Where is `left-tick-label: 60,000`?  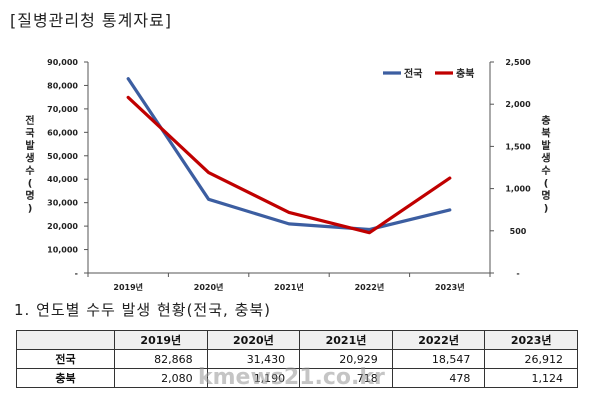 left-tick-label: 60,000 is located at coordinates (62, 132).